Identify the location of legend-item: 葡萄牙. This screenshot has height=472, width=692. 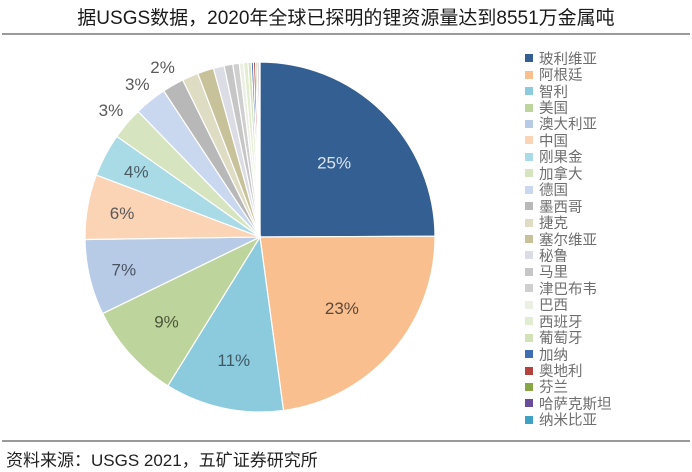
(568, 338).